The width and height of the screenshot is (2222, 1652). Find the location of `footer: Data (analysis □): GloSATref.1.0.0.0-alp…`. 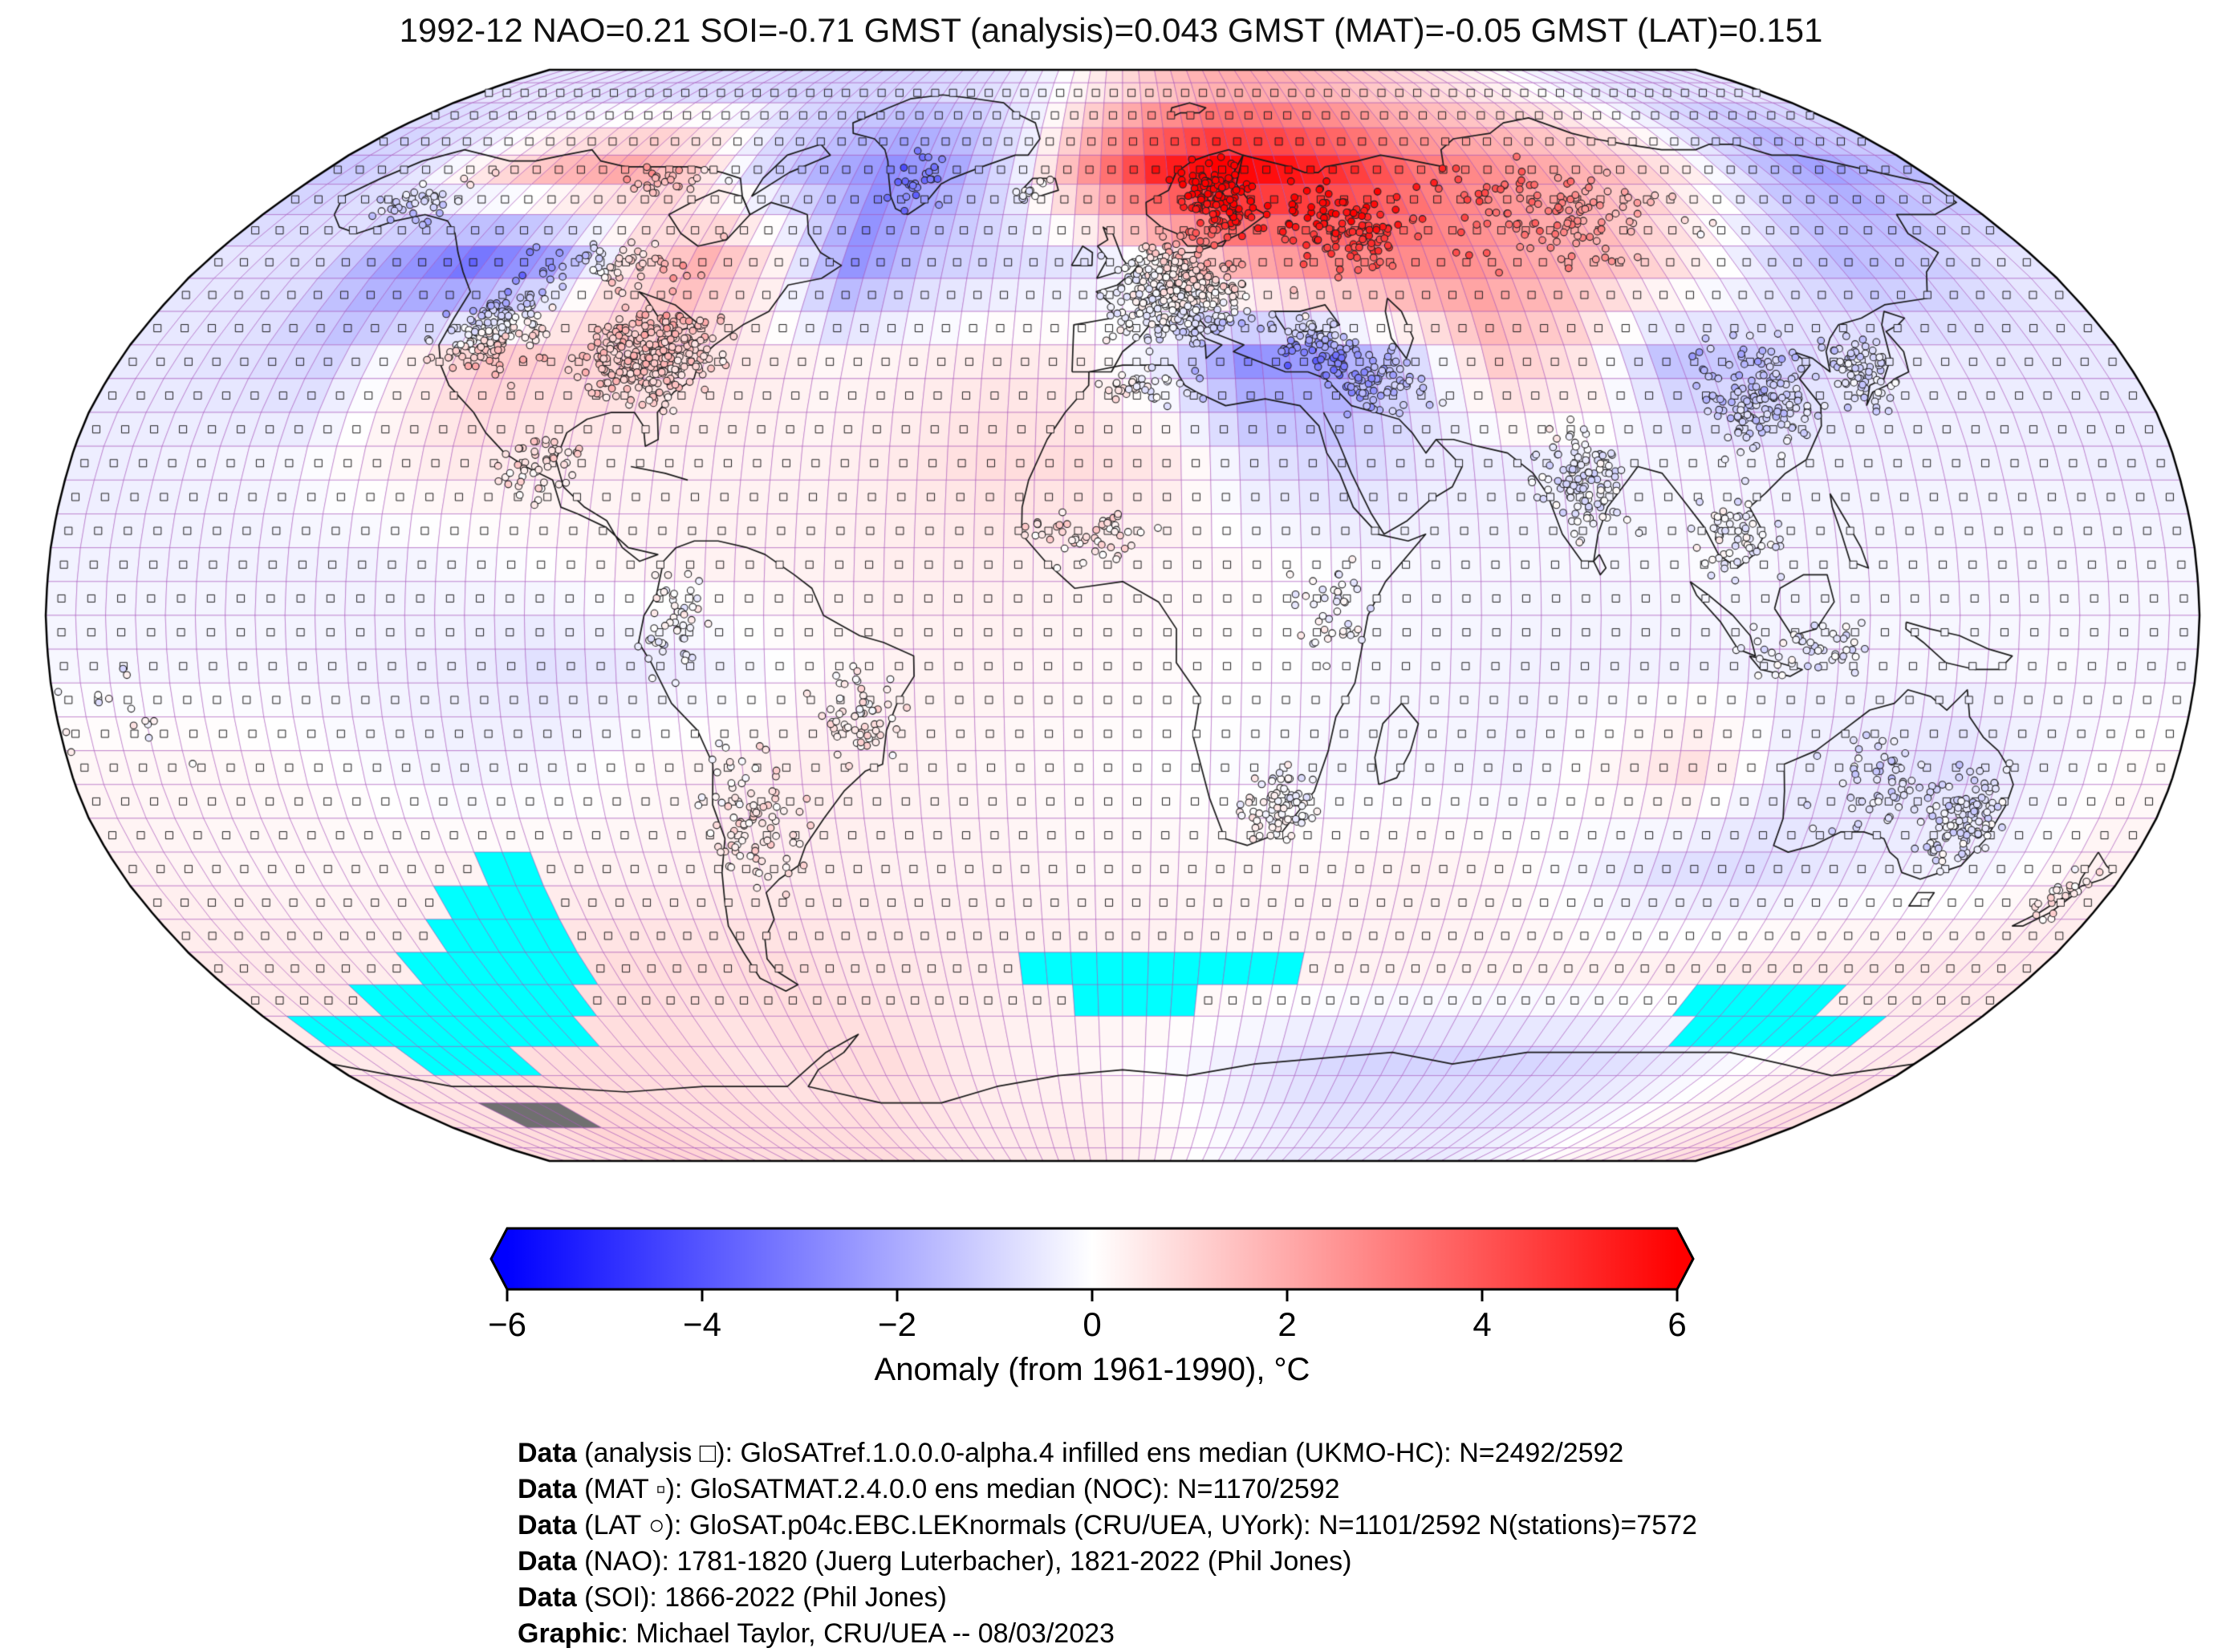

footer: Data (analysis □): GloSATref.1.0.0.0-alp… is located at coordinates (1107, 1543).